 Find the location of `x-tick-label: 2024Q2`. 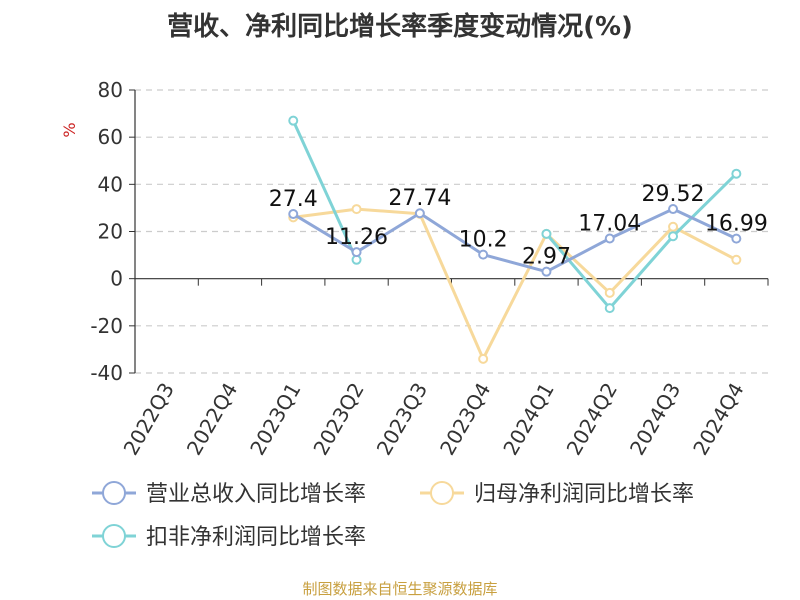

x-tick-label: 2024Q2 is located at coordinates (592, 419).